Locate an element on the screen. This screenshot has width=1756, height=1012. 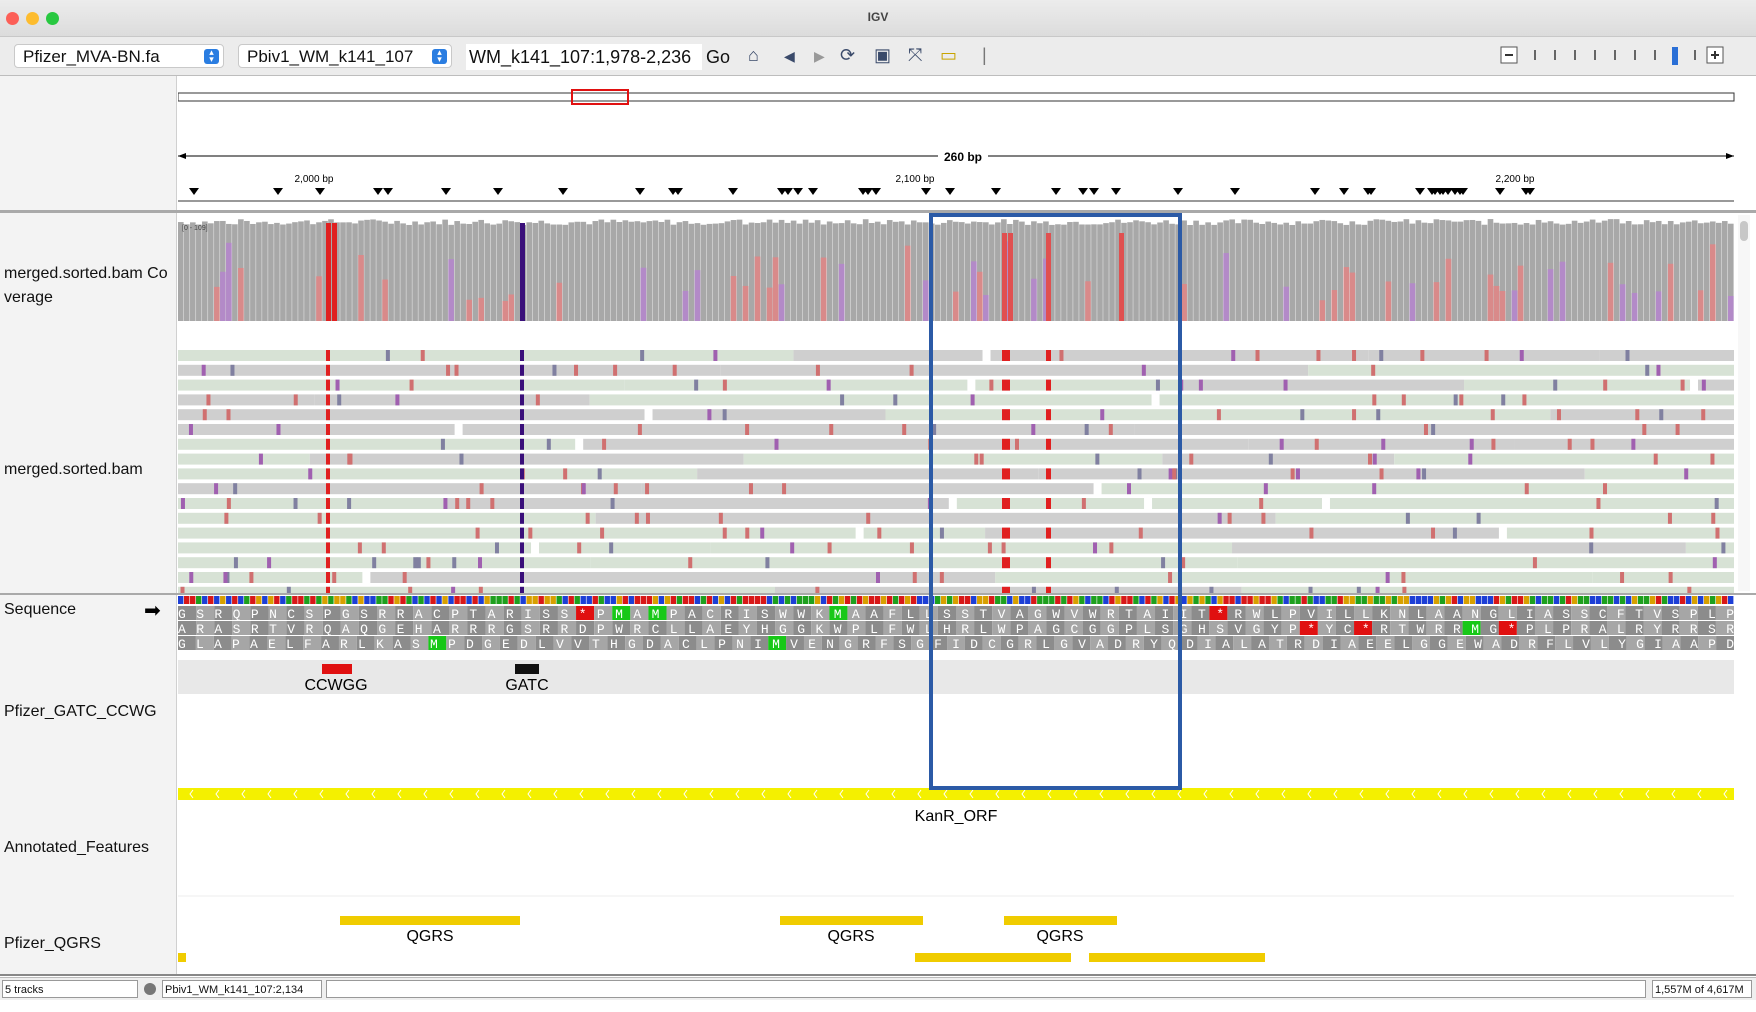
home-icon: ⌂ is located at coordinates (753, 55).